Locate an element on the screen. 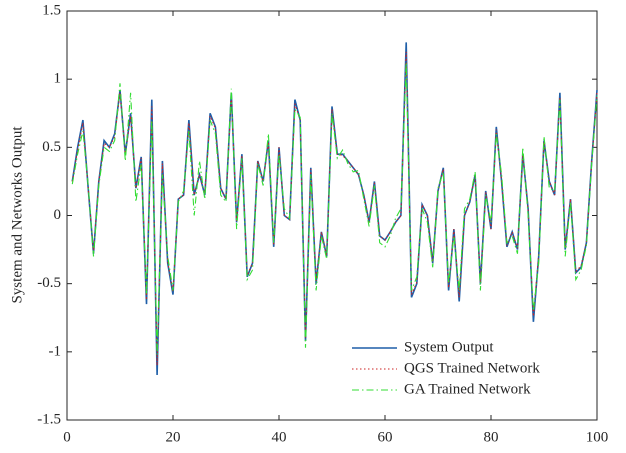 The height and width of the screenshot is (453, 626). legend-label: GA Trained Network is located at coordinates (467, 389).